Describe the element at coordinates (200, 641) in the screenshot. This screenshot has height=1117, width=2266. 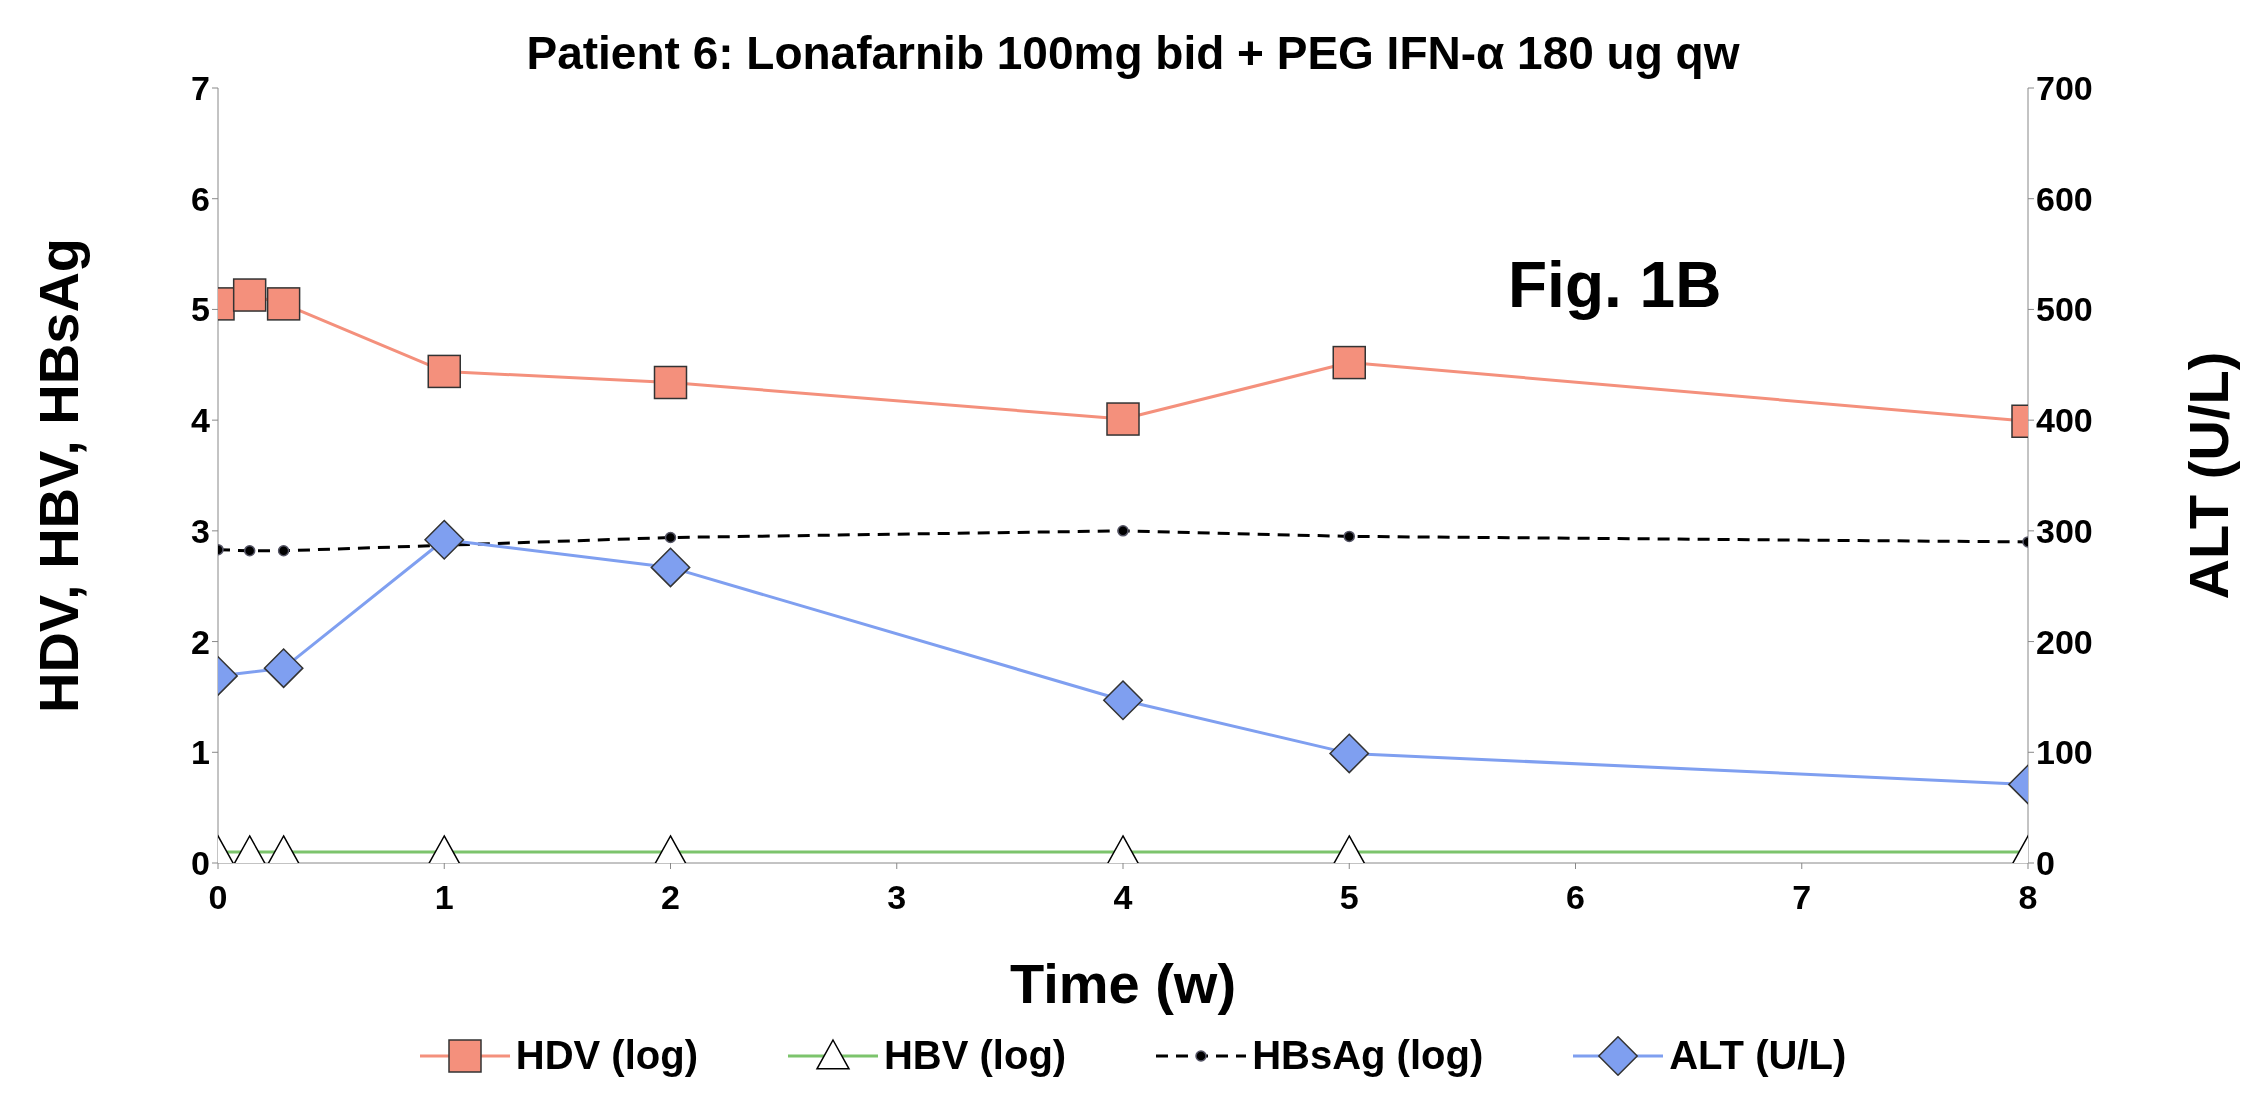
I see `y-tick-label: 2` at that location.